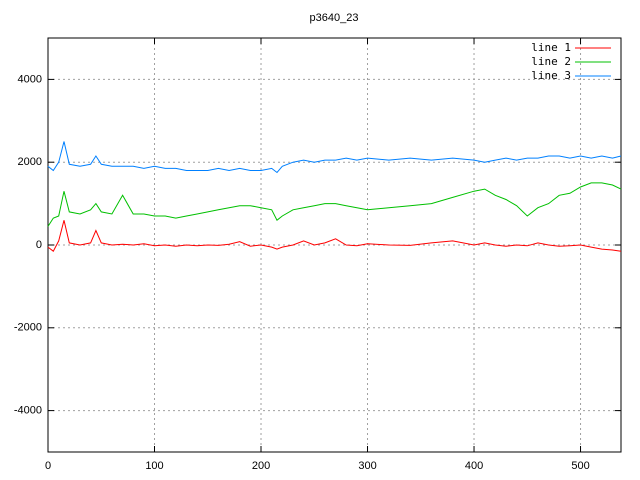  Describe the element at coordinates (154, 466) in the screenshot. I see `x-tick-label: 100` at that location.